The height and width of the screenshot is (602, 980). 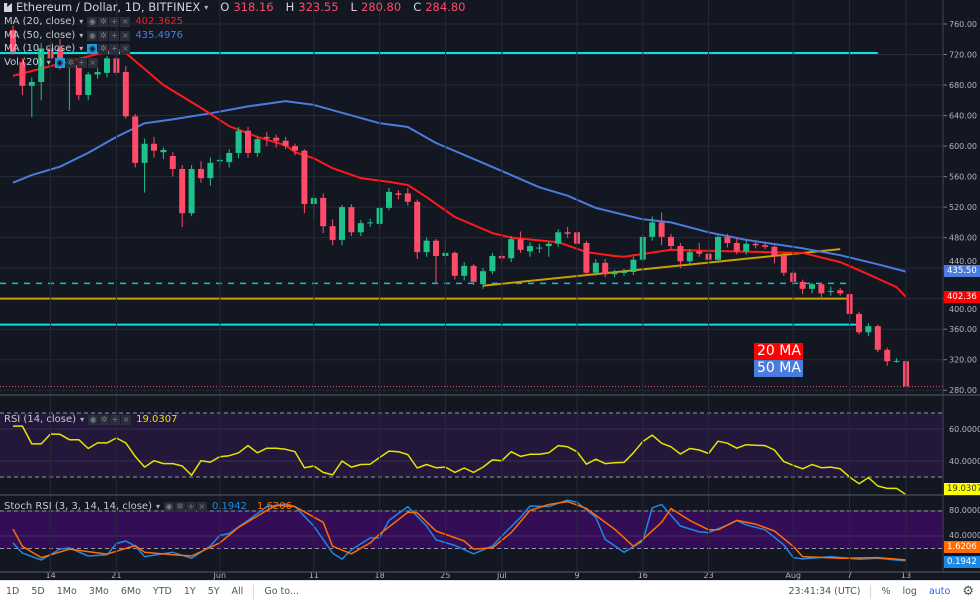 I want to click on gear-icon: ⚙, so click(x=968, y=591).